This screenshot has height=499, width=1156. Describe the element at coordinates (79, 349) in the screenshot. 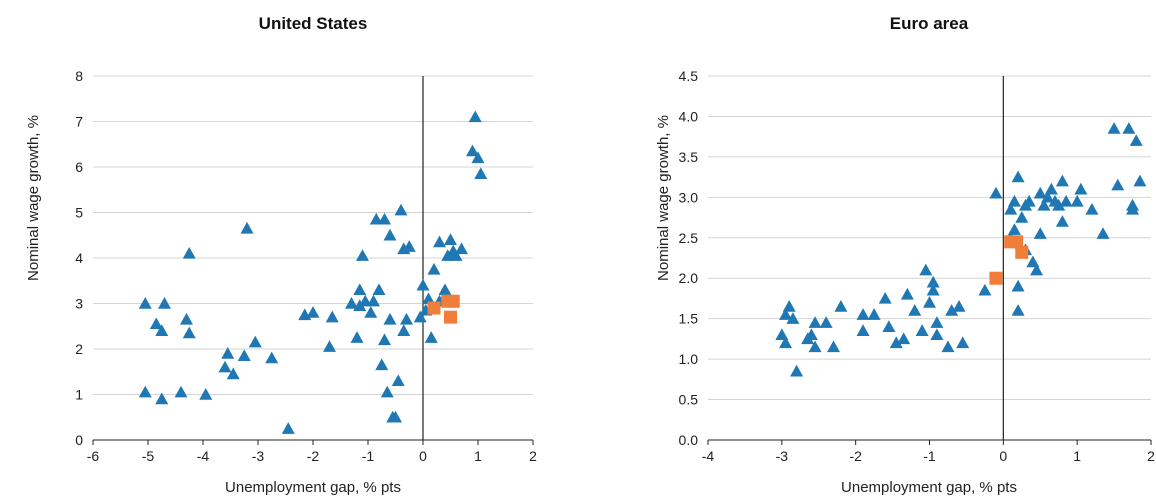

I see `y-tick-label-us: 2` at that location.